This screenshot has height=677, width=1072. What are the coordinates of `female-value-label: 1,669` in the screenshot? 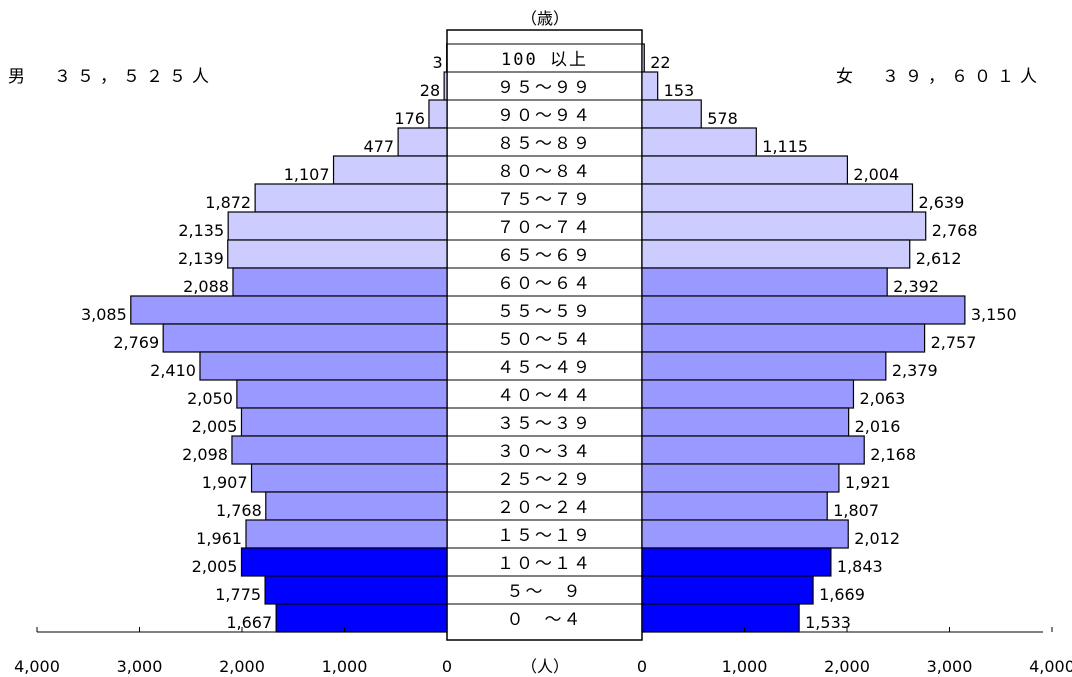 It's located at (842, 594).